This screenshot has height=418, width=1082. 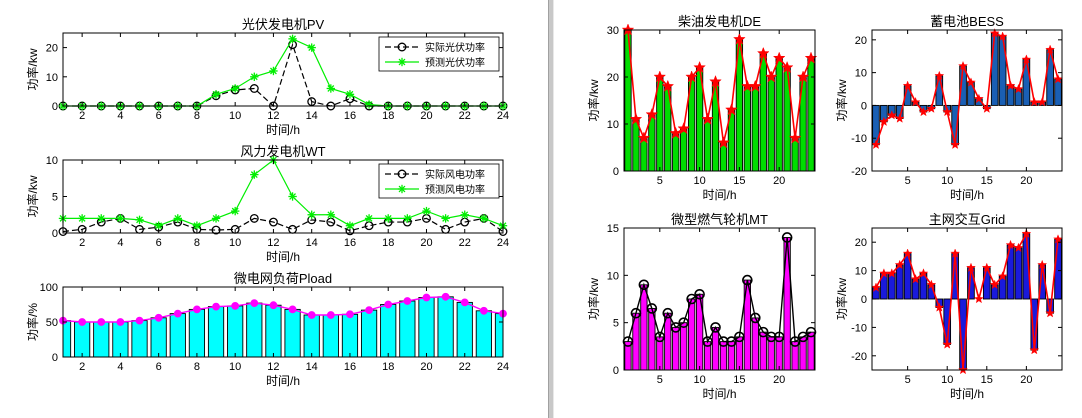 I want to click on mt-axes-frame, so click(x=719, y=299).